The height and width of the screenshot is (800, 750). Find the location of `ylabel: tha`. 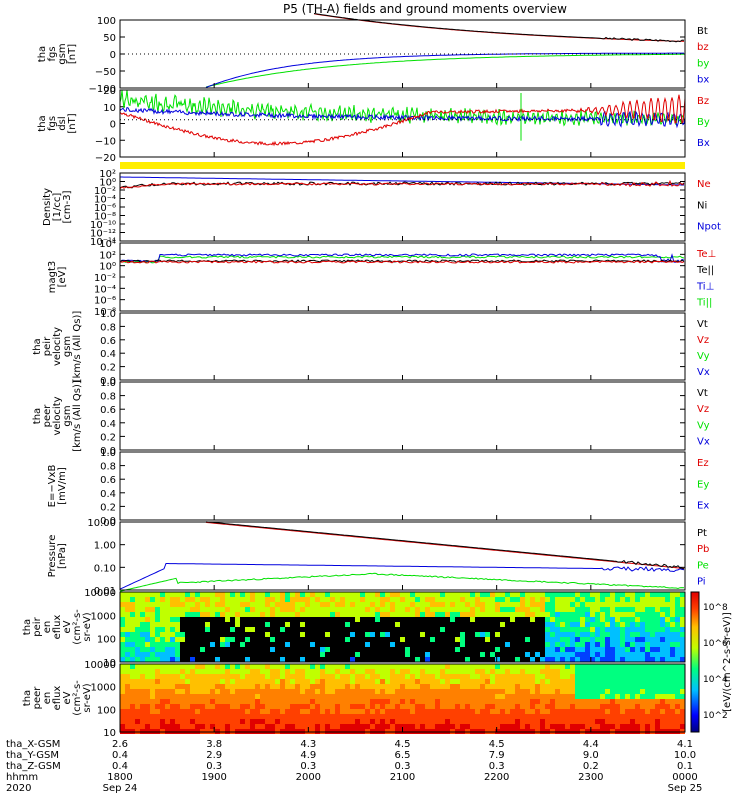

ylabel: tha is located at coordinates (37, 416).